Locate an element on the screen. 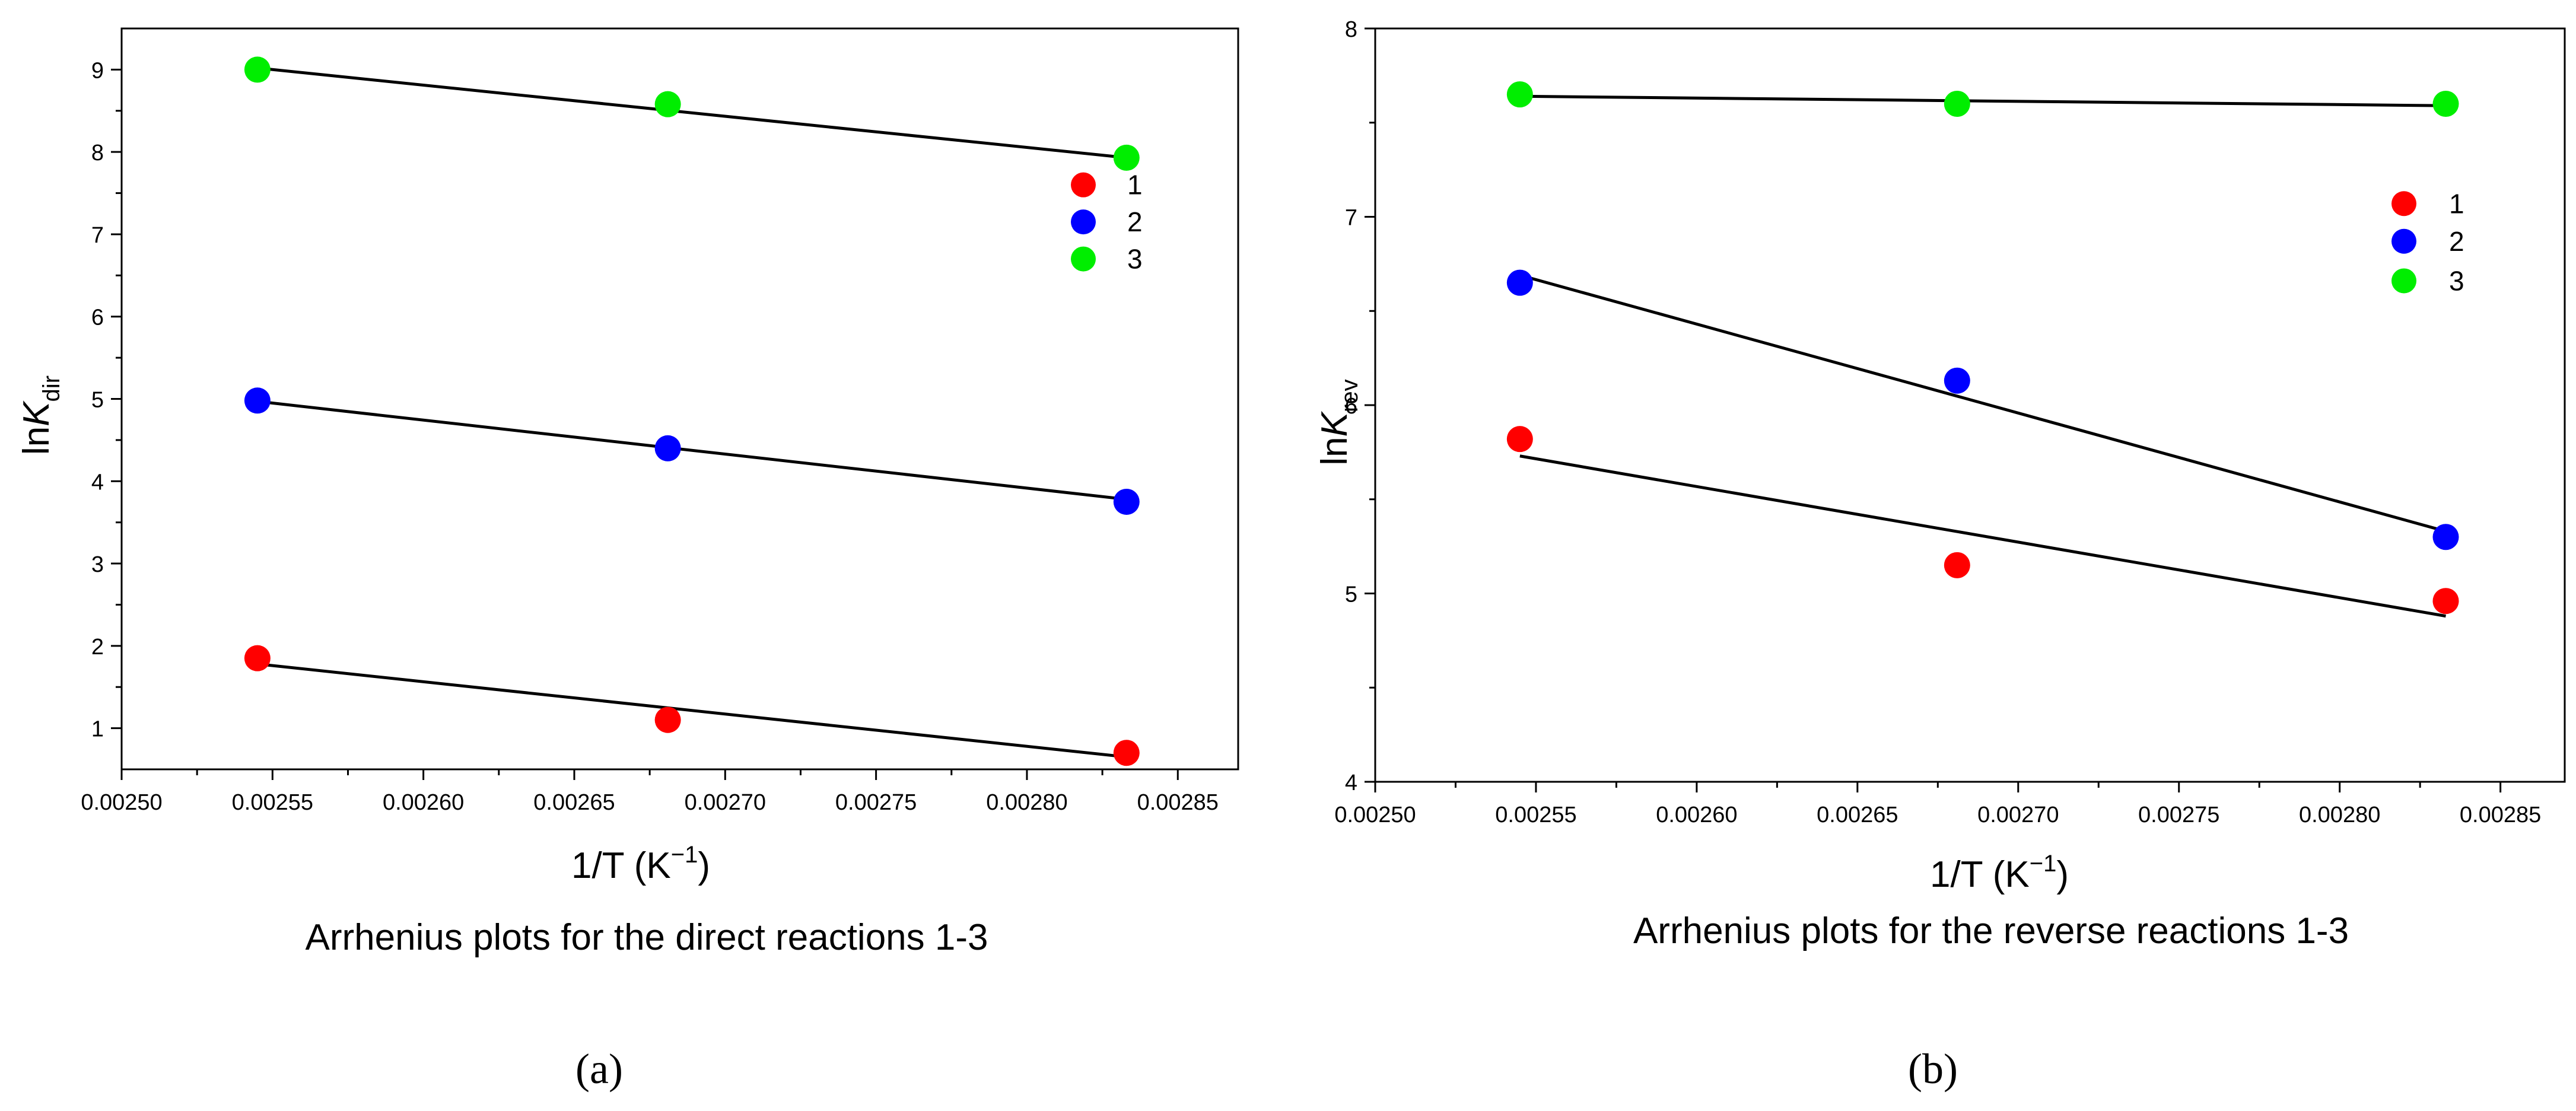 Image resolution: width=2576 pixels, height=1111 pixels. panel-label: (a) is located at coordinates (599, 1069).